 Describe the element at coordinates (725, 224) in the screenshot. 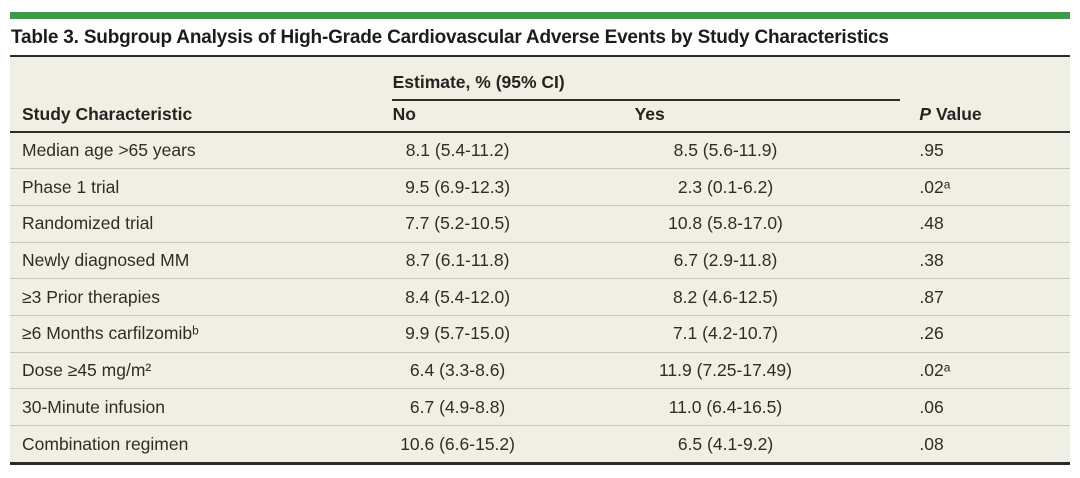

I see `yes-estimate-cell: 10.8 (5.8-17.0)` at that location.